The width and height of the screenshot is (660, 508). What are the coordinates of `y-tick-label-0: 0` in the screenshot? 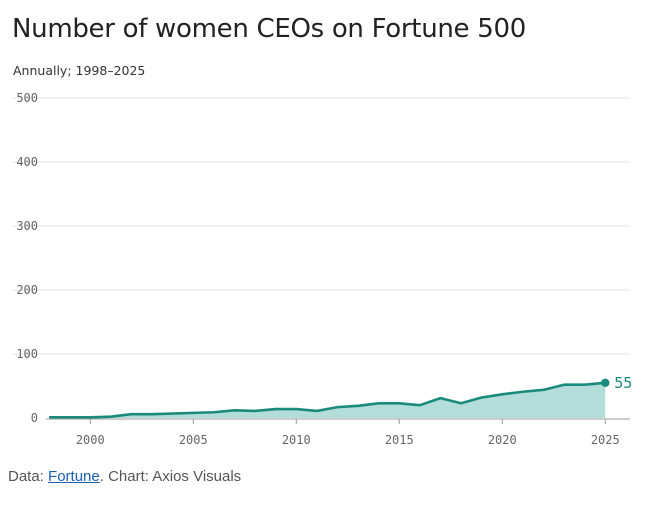 It's located at (34, 418).